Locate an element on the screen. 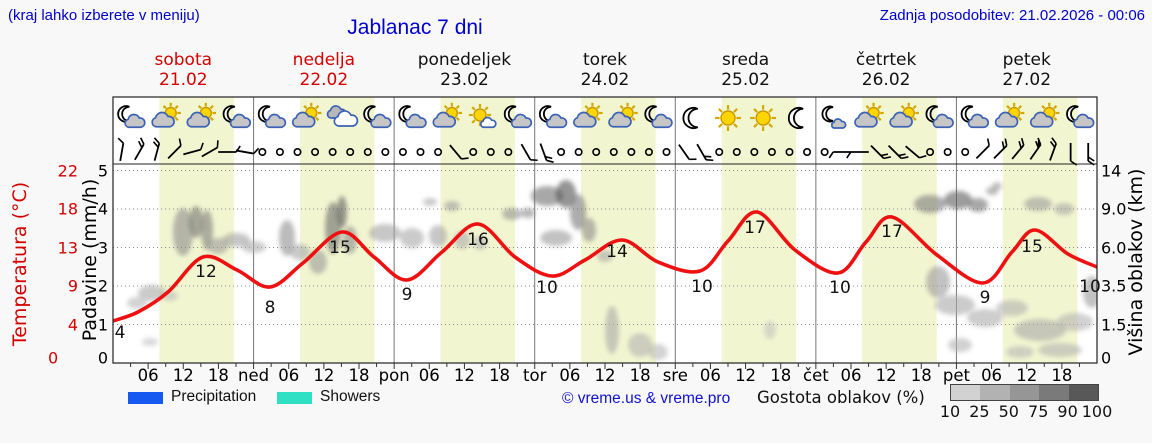 Image resolution: width=1152 pixels, height=443 pixels. day-abbrev: sre is located at coordinates (675, 375).